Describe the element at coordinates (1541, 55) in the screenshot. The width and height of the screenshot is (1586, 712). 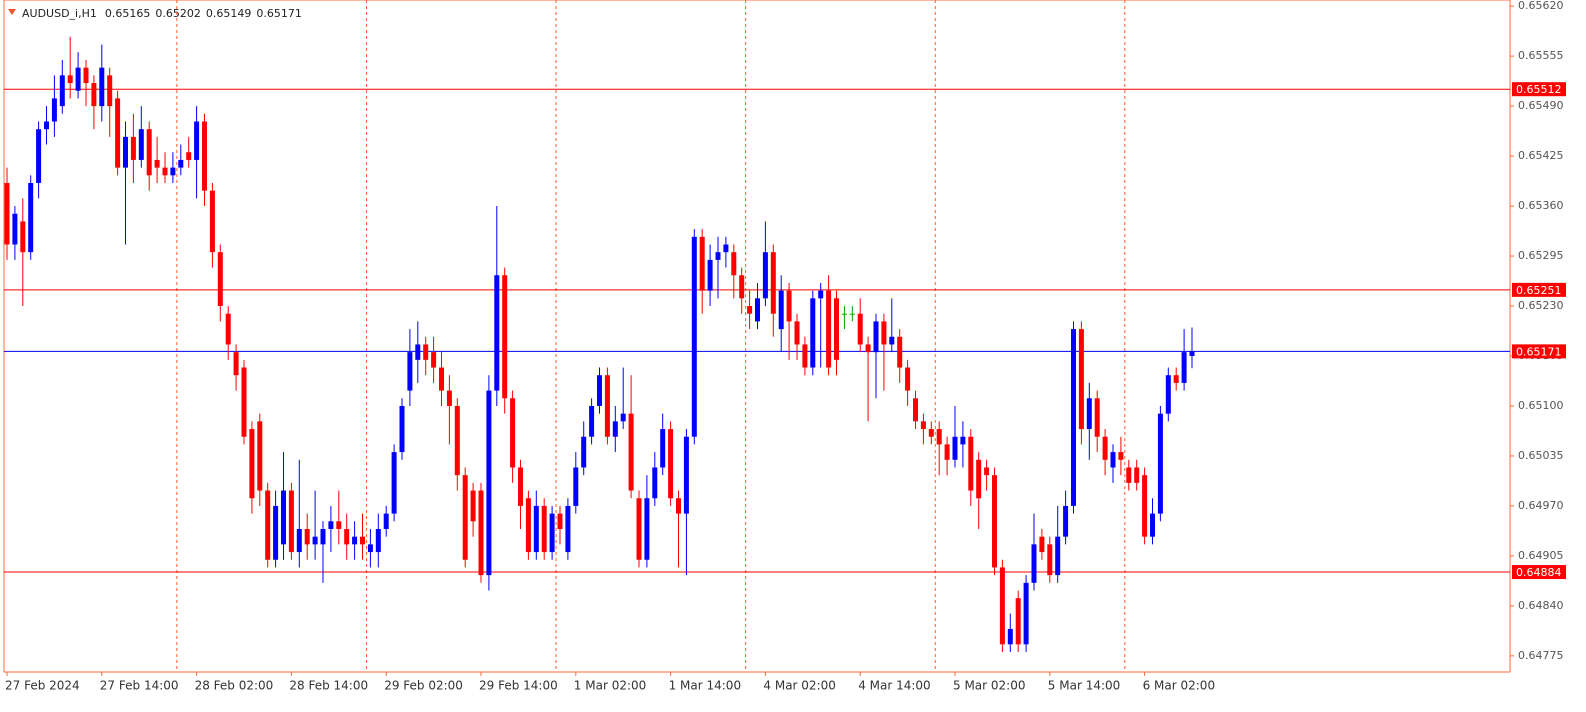
I see `y-tick-label: 0.65555` at that location.